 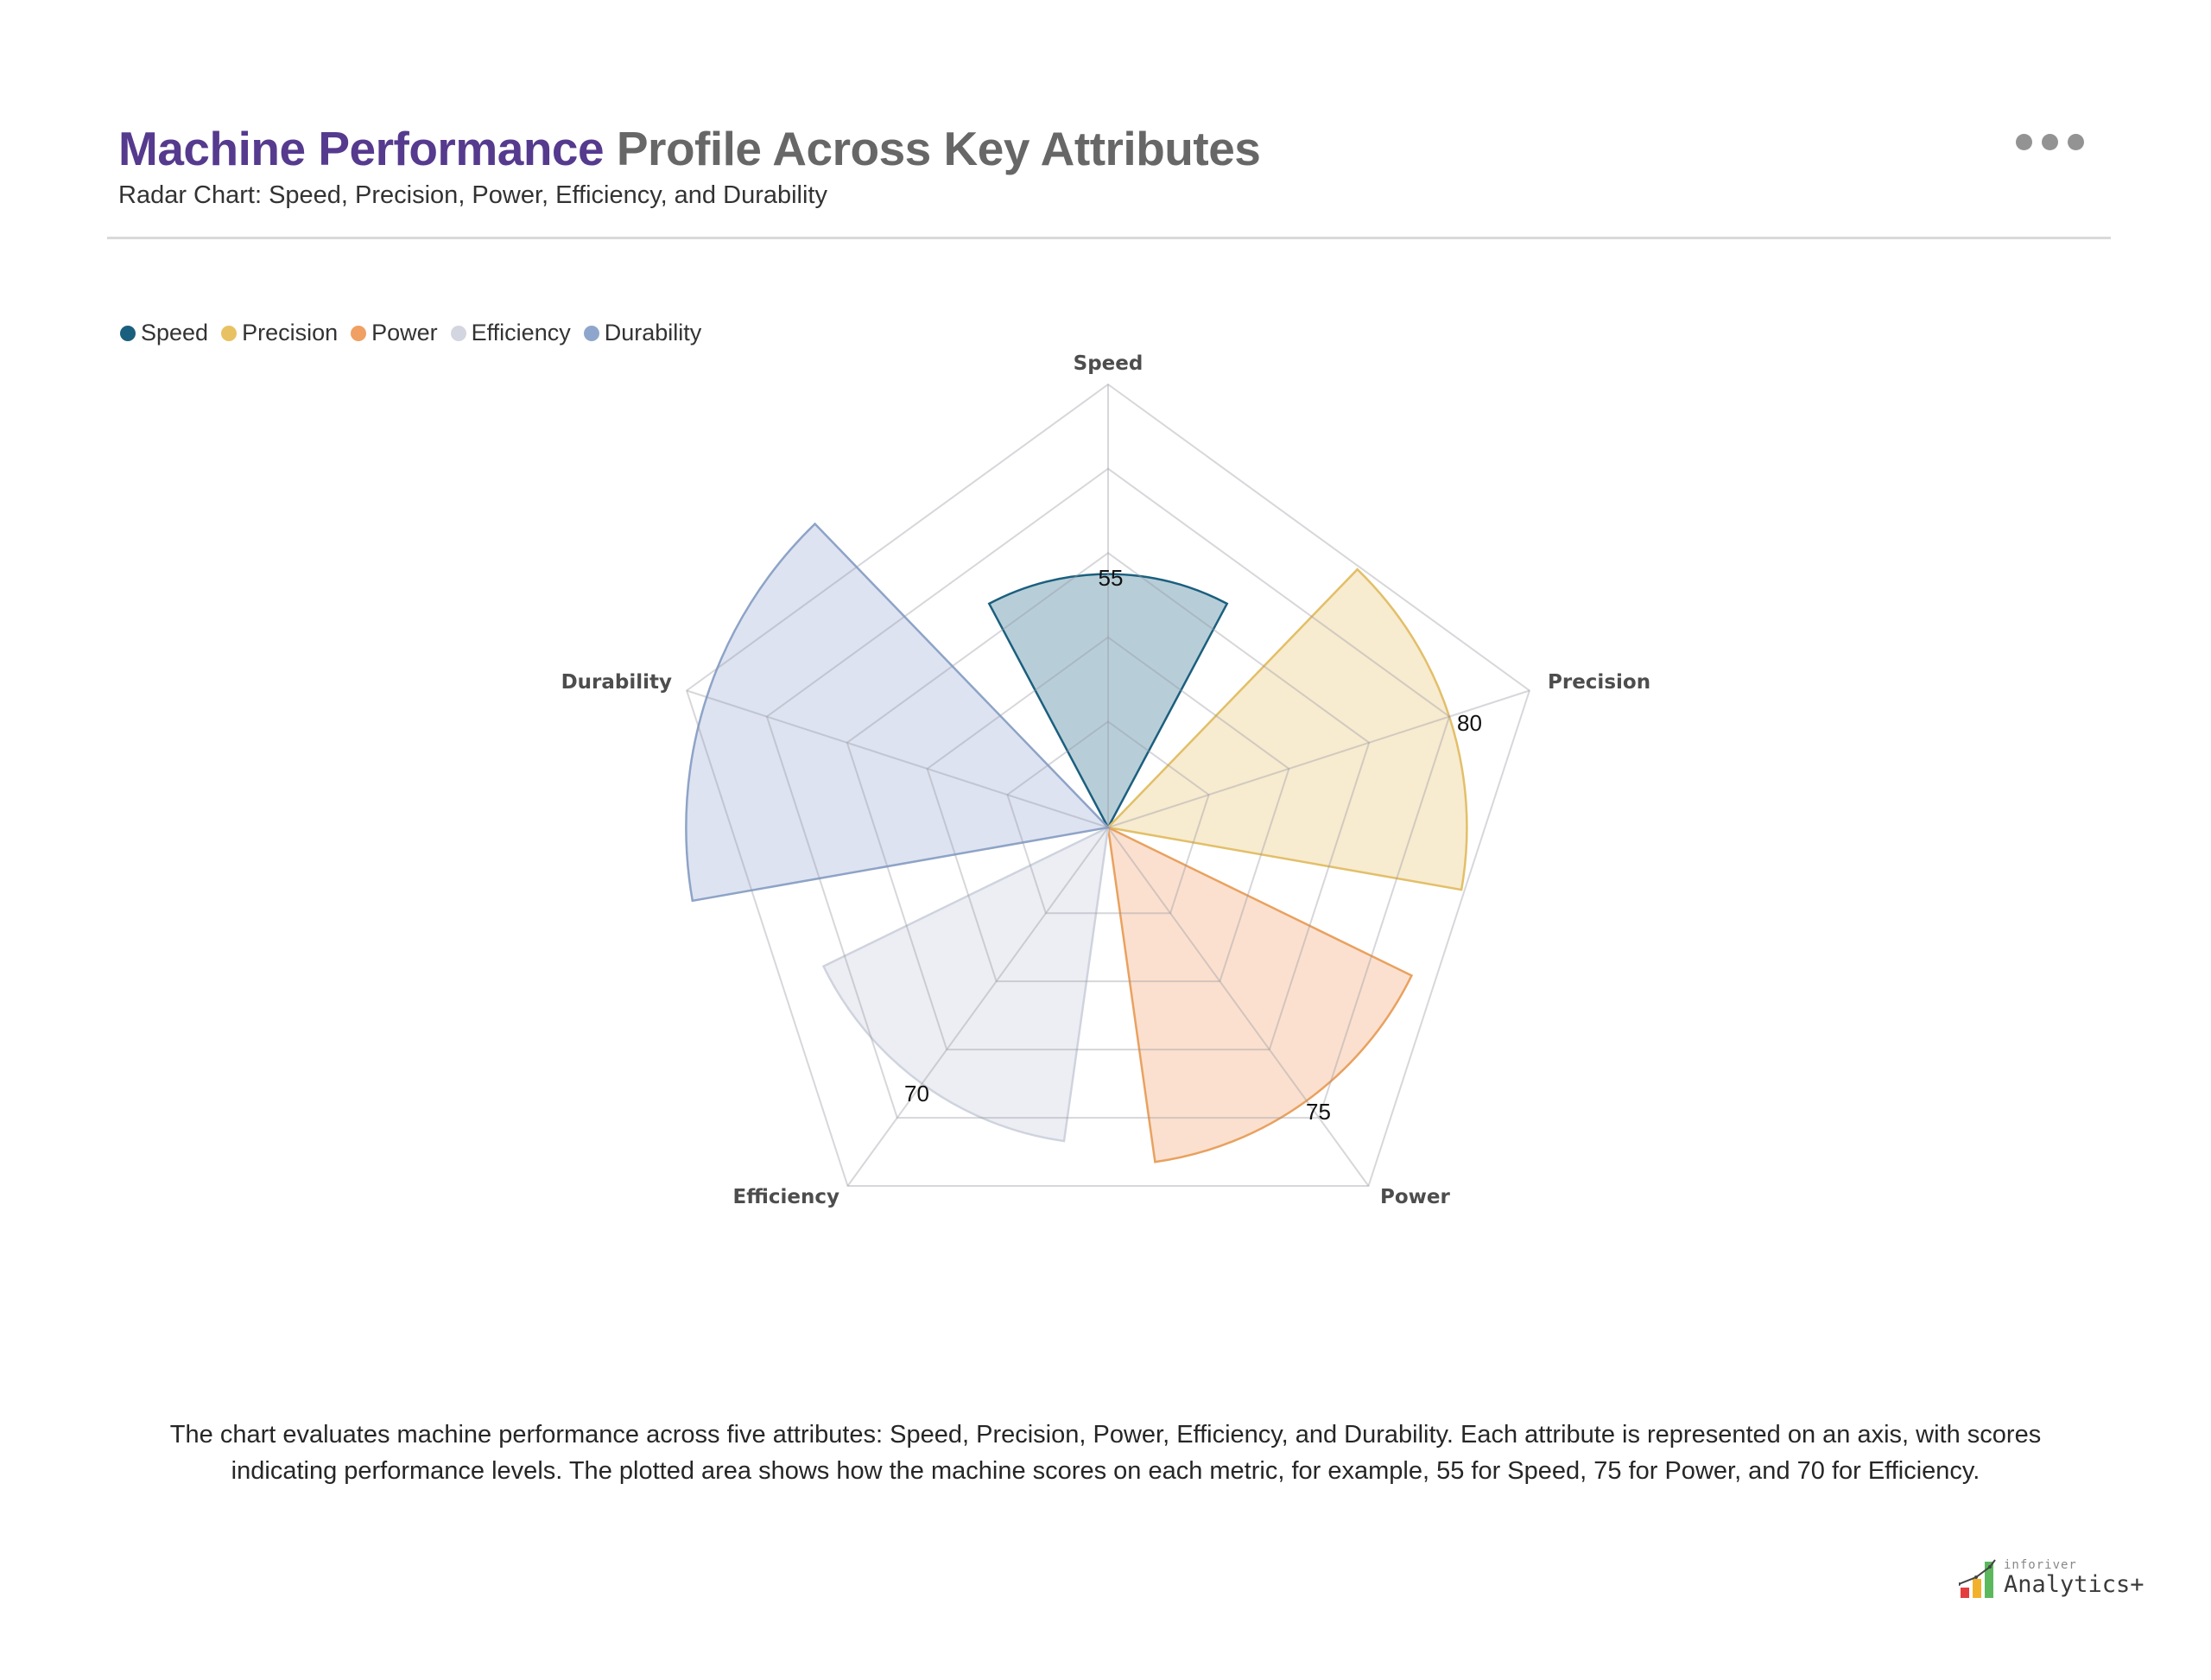 What do you see at coordinates (1599, 683) in the screenshot?
I see `axis-label-precision: Precision` at bounding box center [1599, 683].